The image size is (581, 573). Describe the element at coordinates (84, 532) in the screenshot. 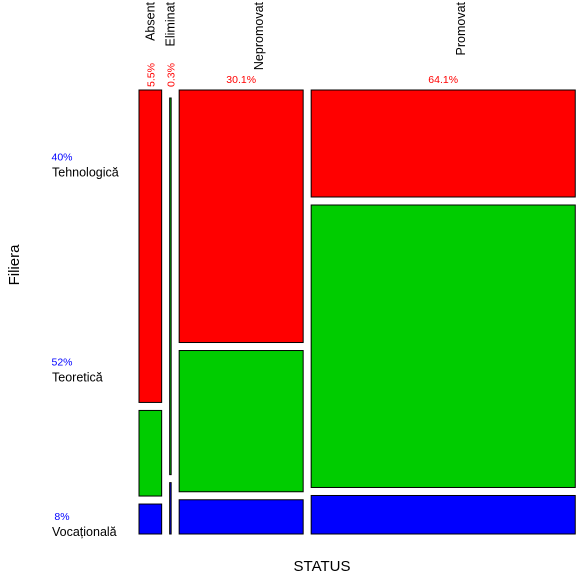

I see `row-label: Vocațională` at that location.